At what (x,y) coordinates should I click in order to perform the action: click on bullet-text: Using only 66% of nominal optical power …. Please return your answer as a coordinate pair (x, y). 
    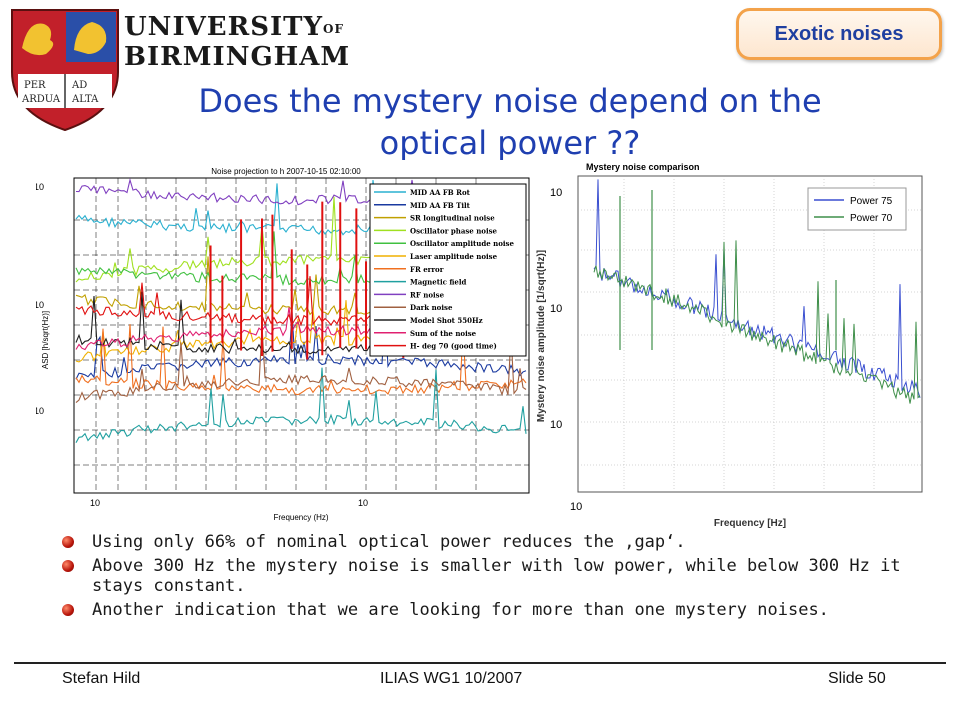
    Looking at the image, I should click on (389, 542).